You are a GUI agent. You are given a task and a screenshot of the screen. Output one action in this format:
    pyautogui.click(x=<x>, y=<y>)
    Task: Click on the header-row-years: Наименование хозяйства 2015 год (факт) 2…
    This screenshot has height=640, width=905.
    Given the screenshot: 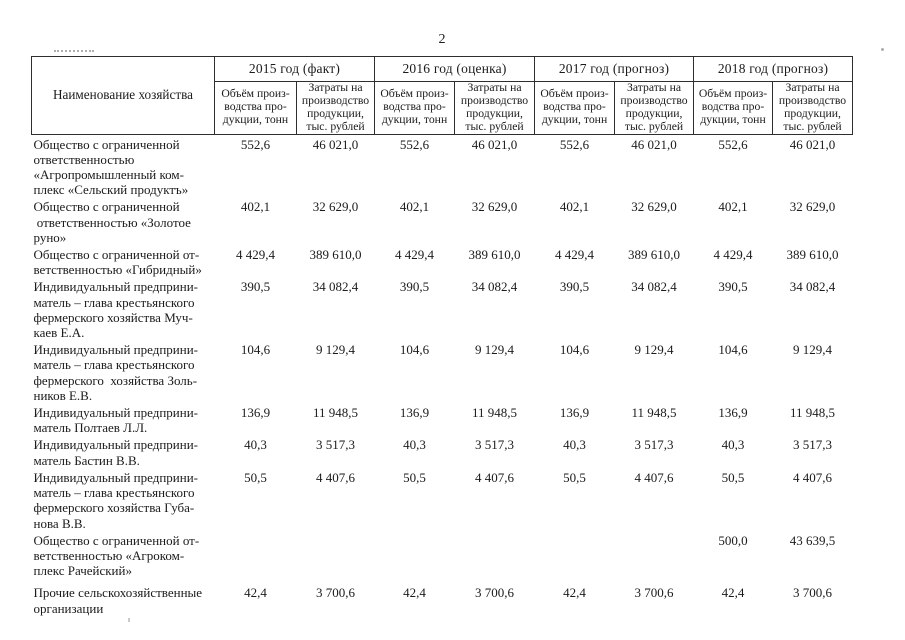 What is the action you would take?
    pyautogui.click(x=442, y=95)
    